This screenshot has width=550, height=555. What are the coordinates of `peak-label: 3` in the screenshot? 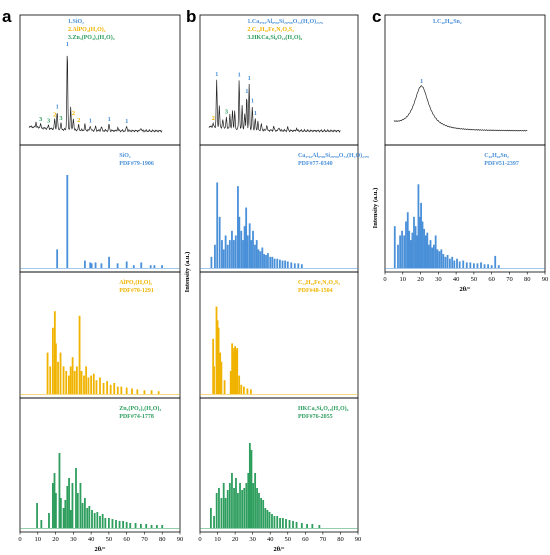 It's located at (49, 120).